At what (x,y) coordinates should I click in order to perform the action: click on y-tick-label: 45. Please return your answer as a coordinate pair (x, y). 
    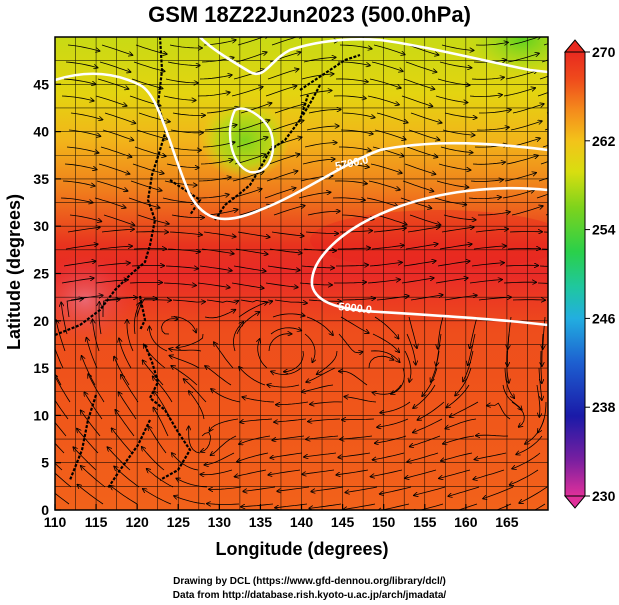
    Looking at the image, I should click on (41, 84).